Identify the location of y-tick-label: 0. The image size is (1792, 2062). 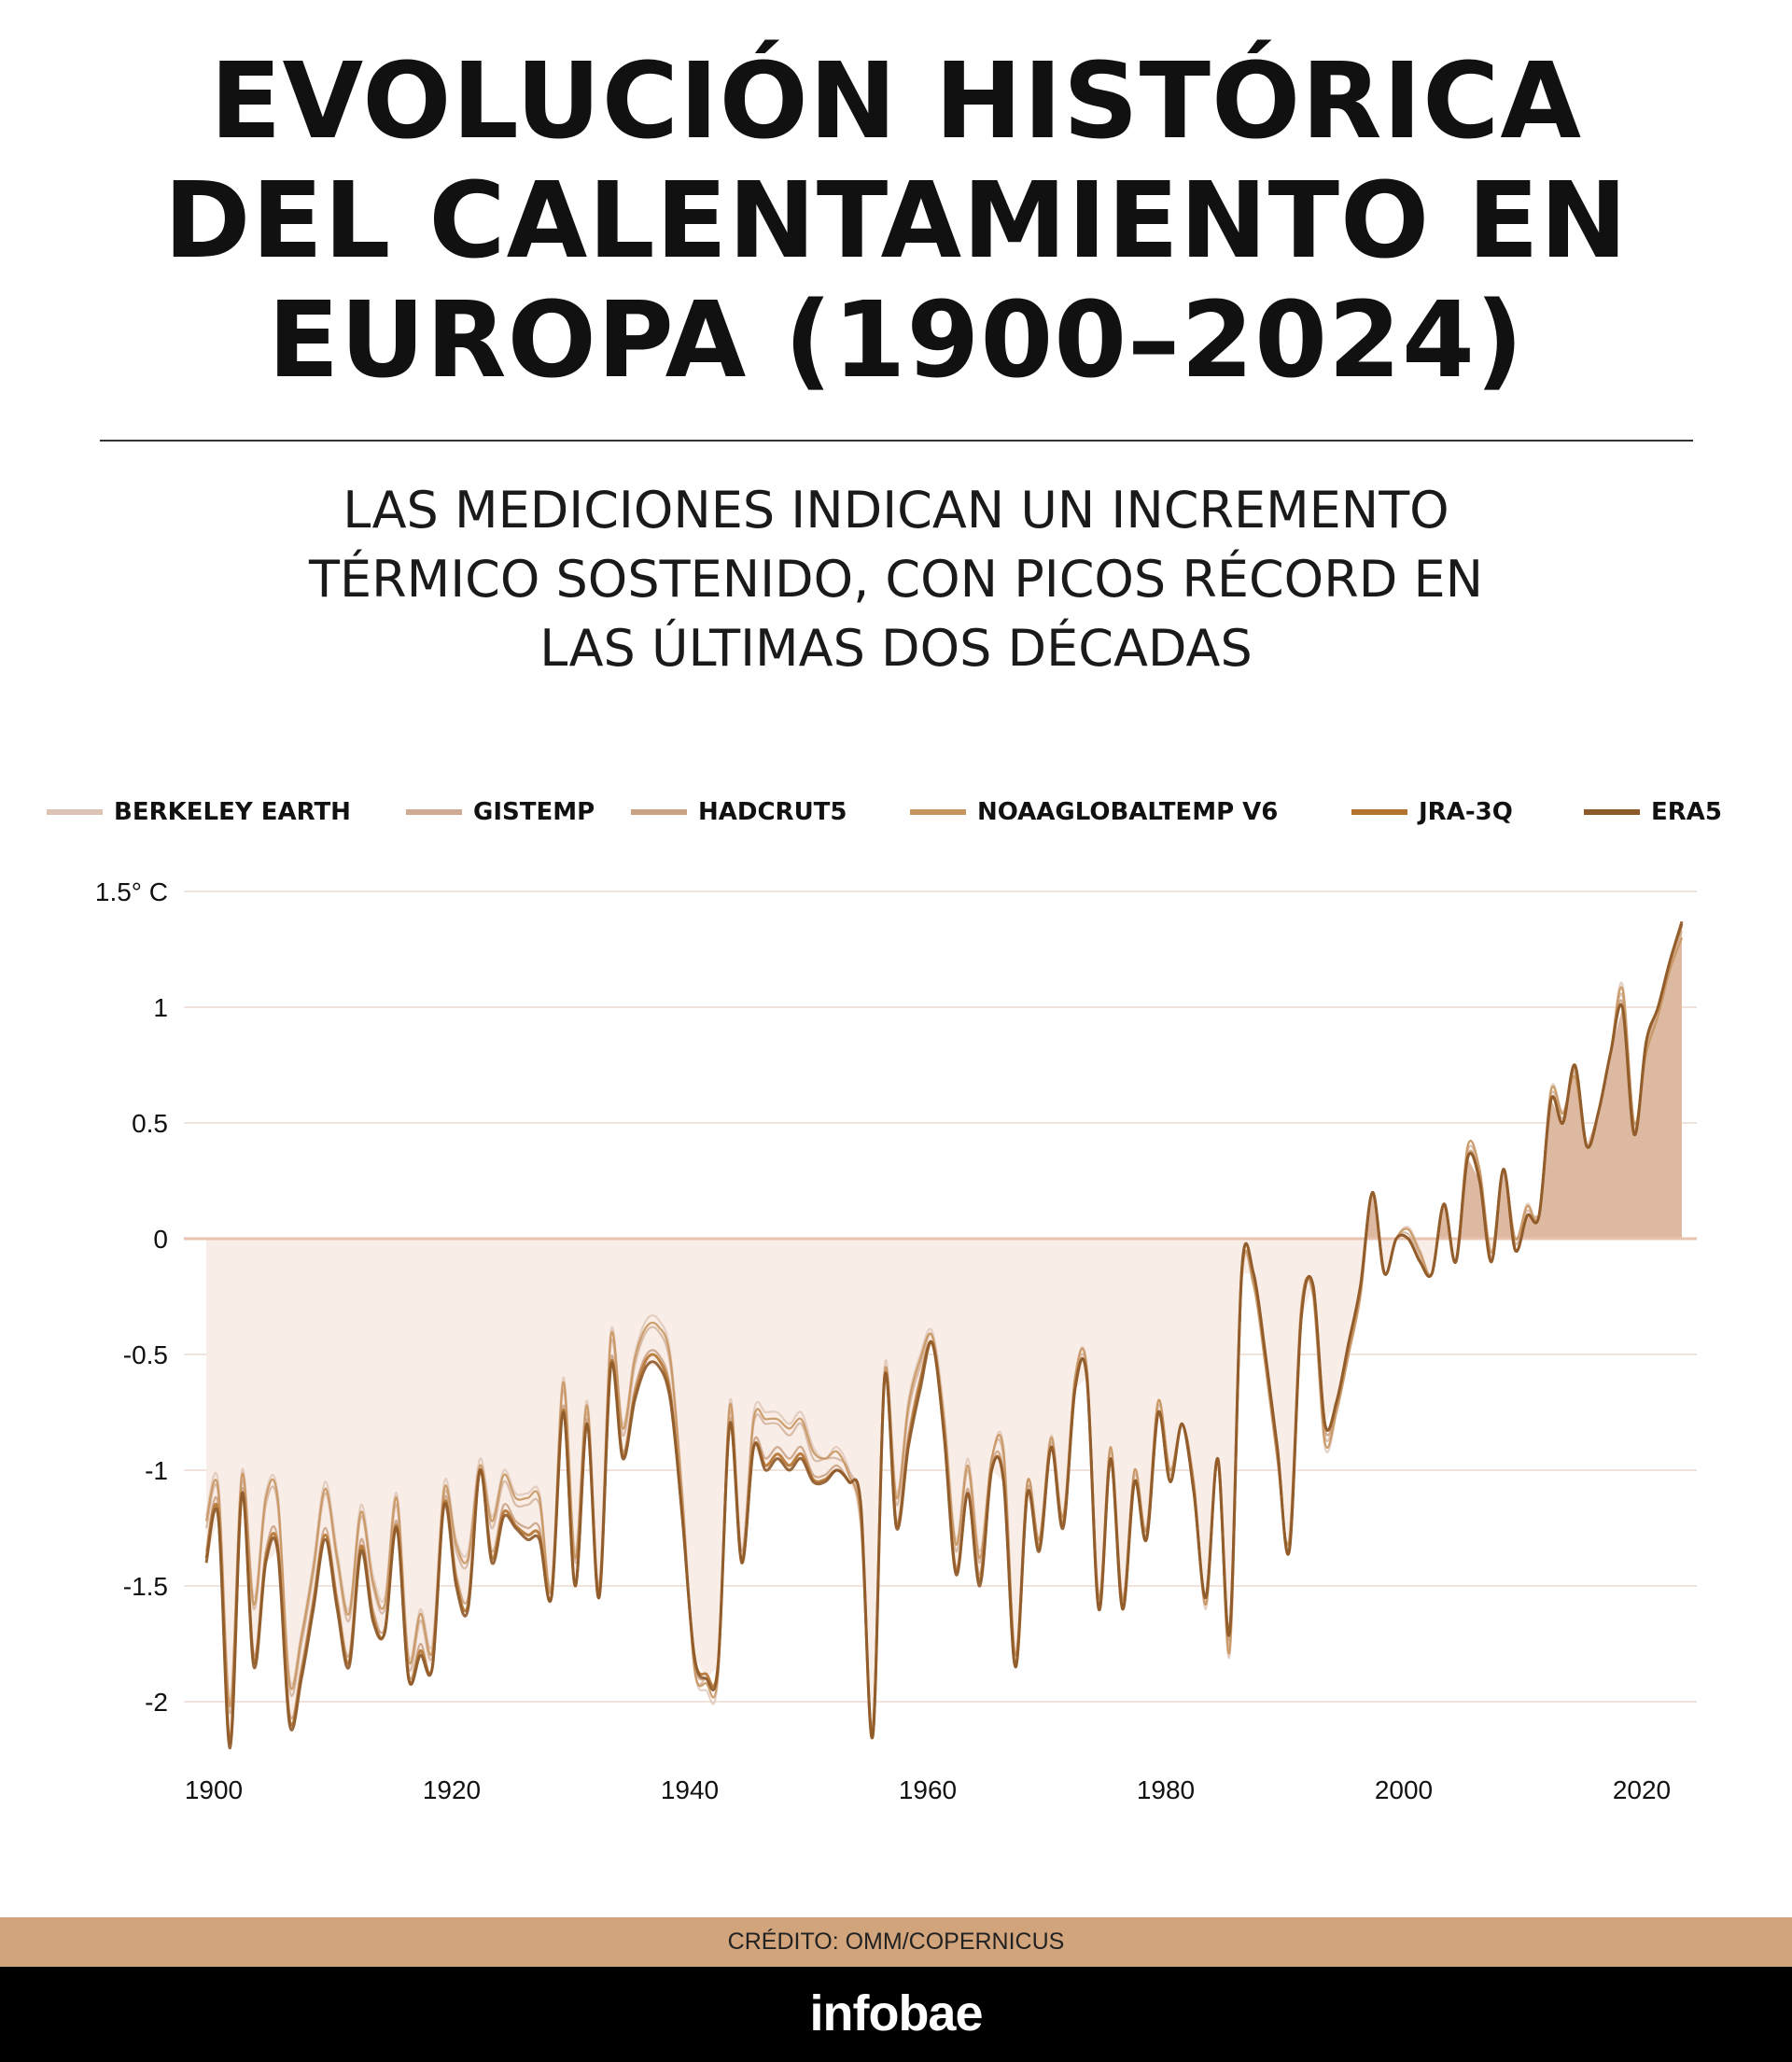
(160, 1239).